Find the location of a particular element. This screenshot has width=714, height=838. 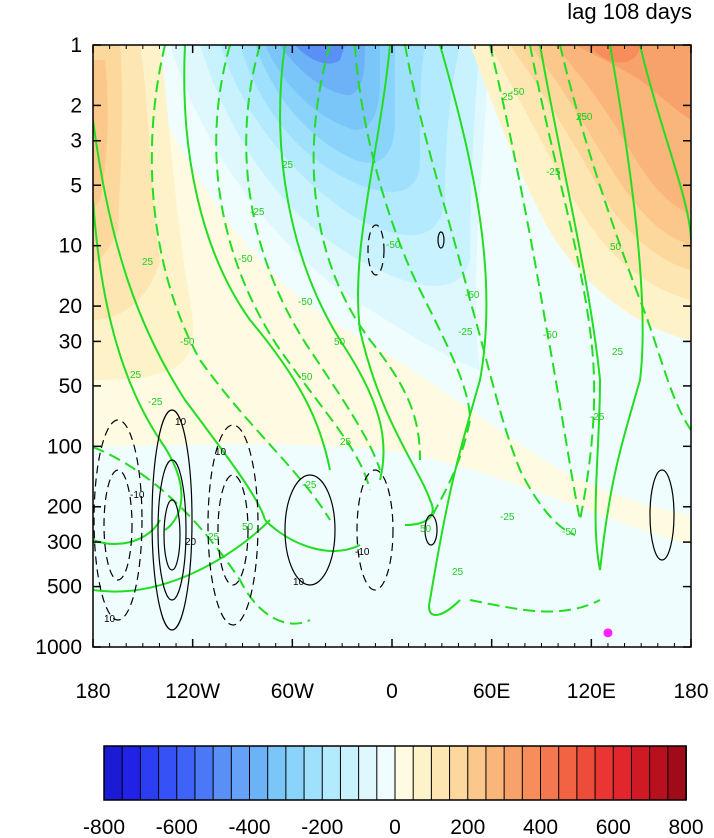

y-tick-label: 10 is located at coordinates (70, 246).